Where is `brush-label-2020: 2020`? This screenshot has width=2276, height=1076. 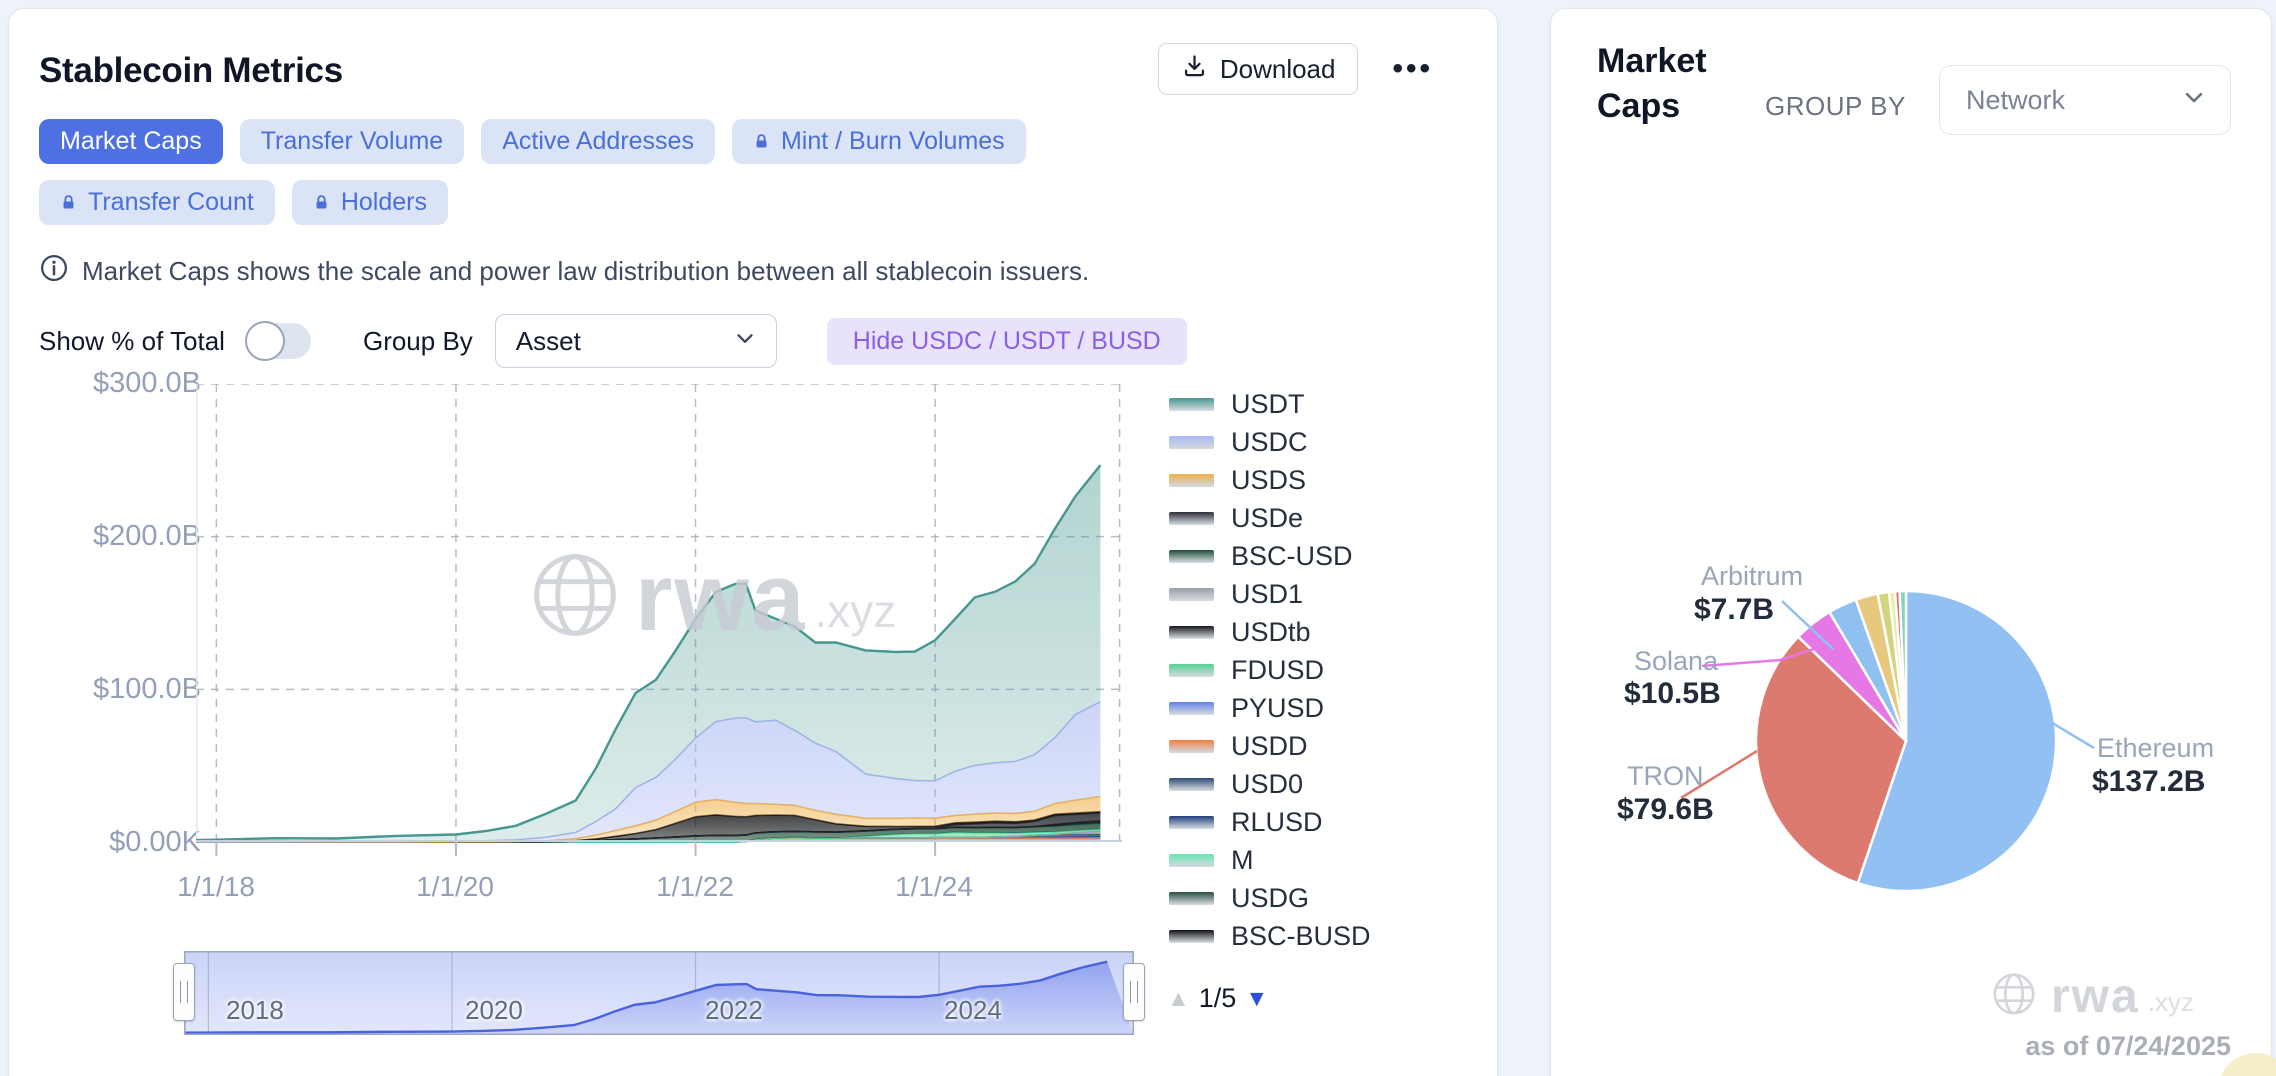
brush-label-2020: 2020 is located at coordinates (494, 1010).